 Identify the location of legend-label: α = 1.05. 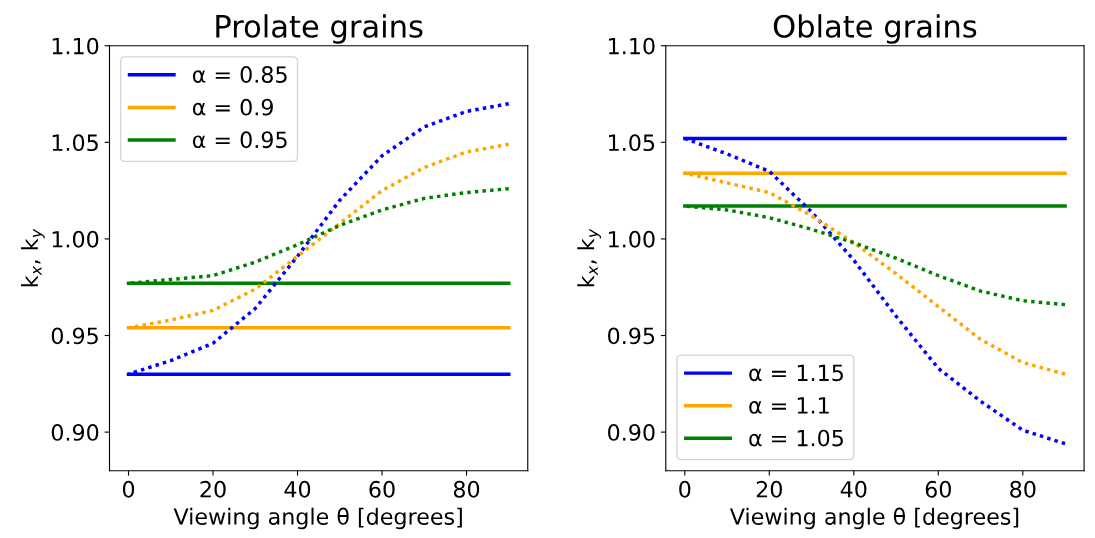
(796, 438).